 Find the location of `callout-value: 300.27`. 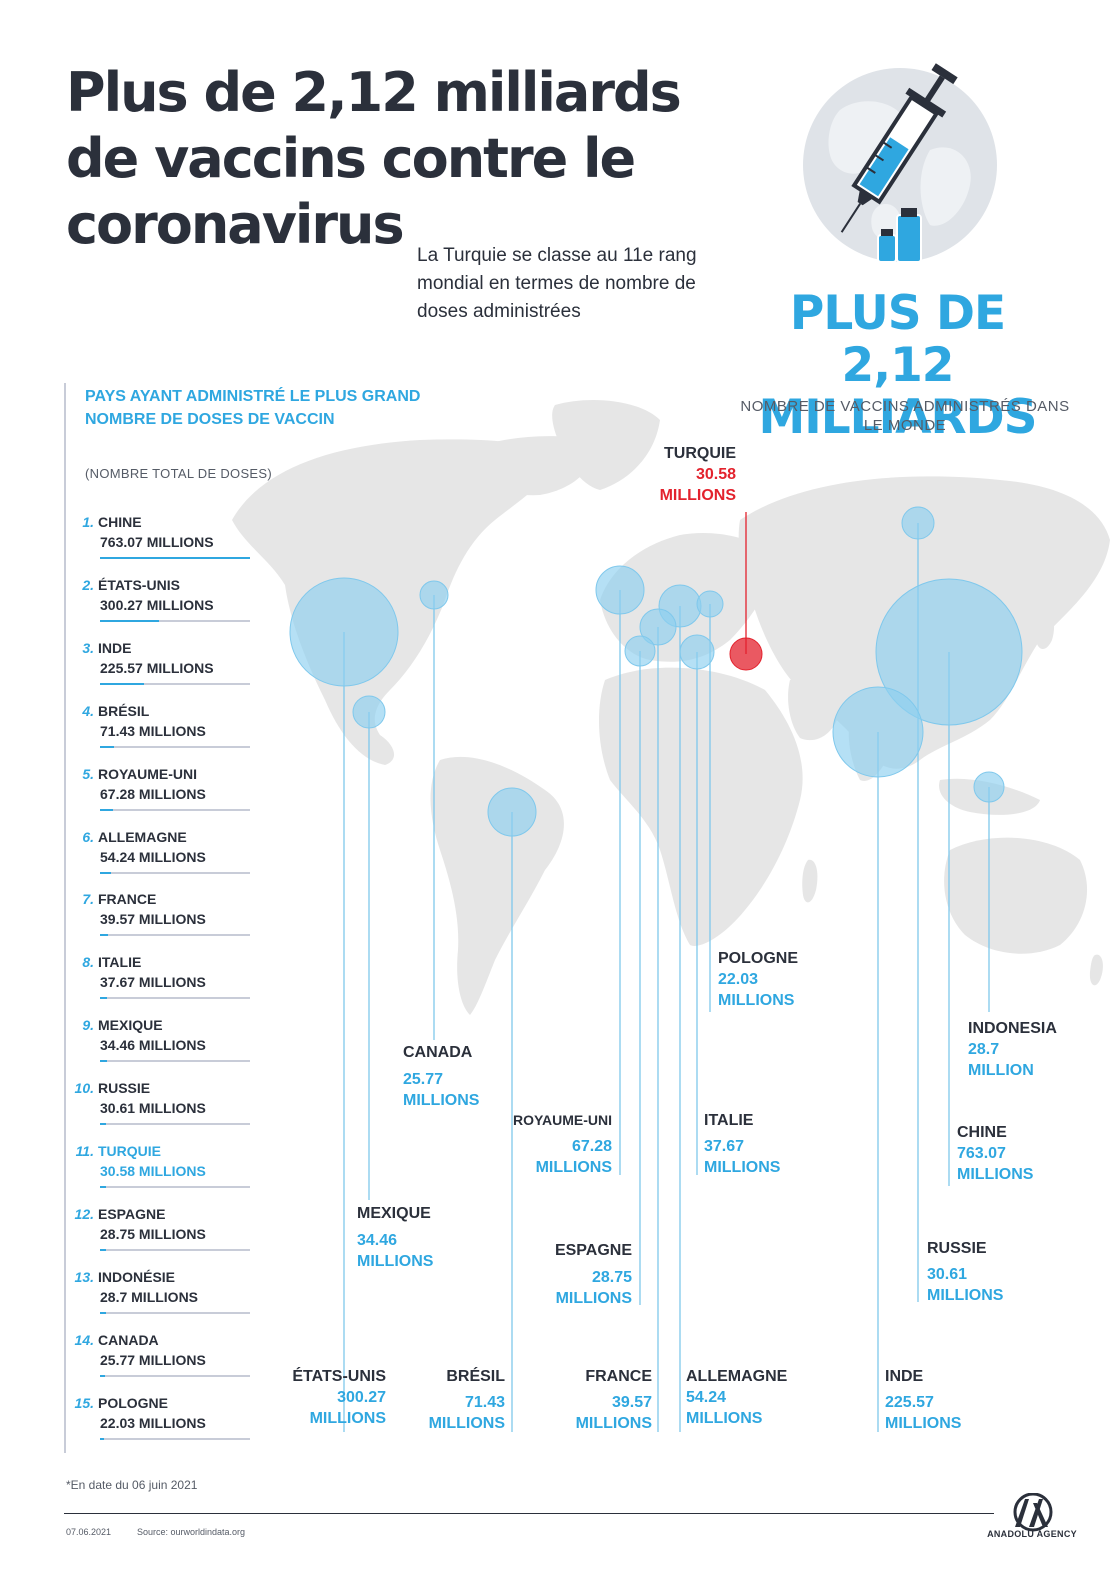

callout-value: 300.27 is located at coordinates (361, 1397).